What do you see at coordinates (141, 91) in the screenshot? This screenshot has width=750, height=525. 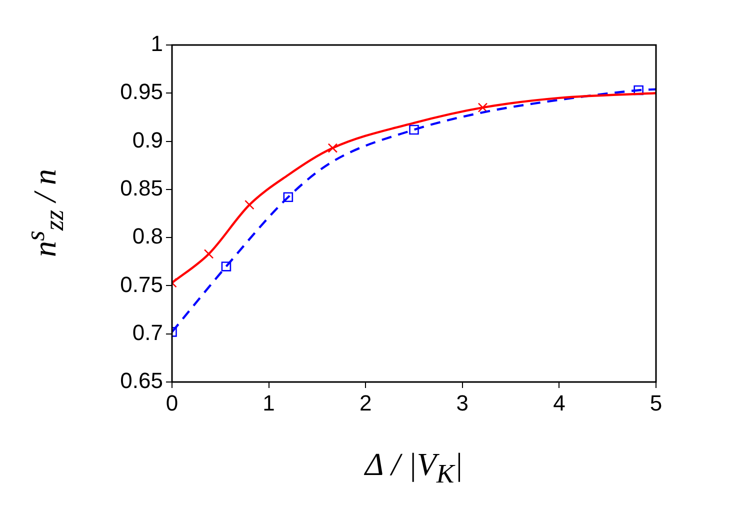 I see `y-tick-label: 0.95` at bounding box center [141, 91].